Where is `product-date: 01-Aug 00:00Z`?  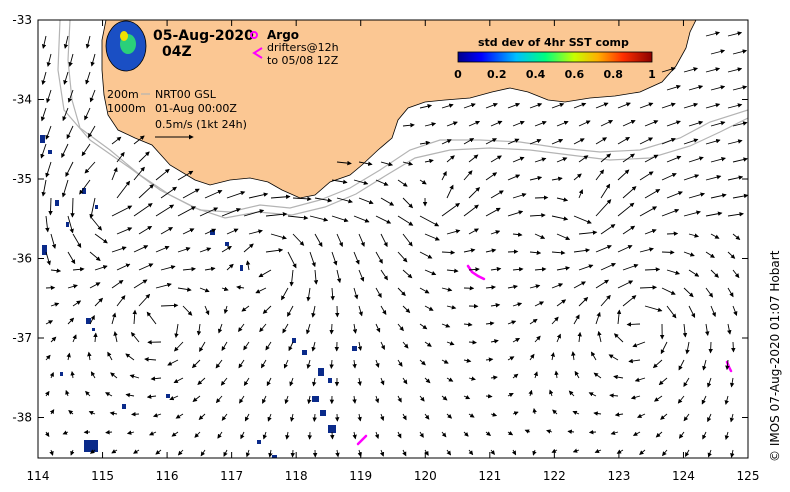 product-date: 01-Aug 00:00Z is located at coordinates (196, 108).